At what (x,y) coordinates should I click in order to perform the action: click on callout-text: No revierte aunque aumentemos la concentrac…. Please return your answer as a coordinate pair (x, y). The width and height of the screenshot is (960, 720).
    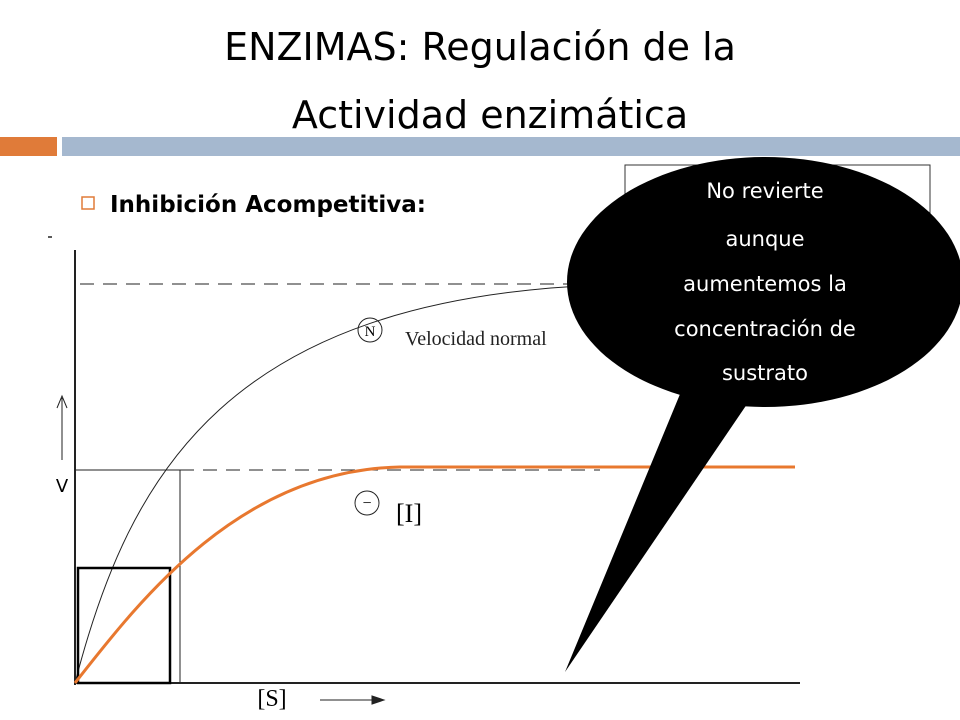
    Looking at the image, I should click on (765, 282).